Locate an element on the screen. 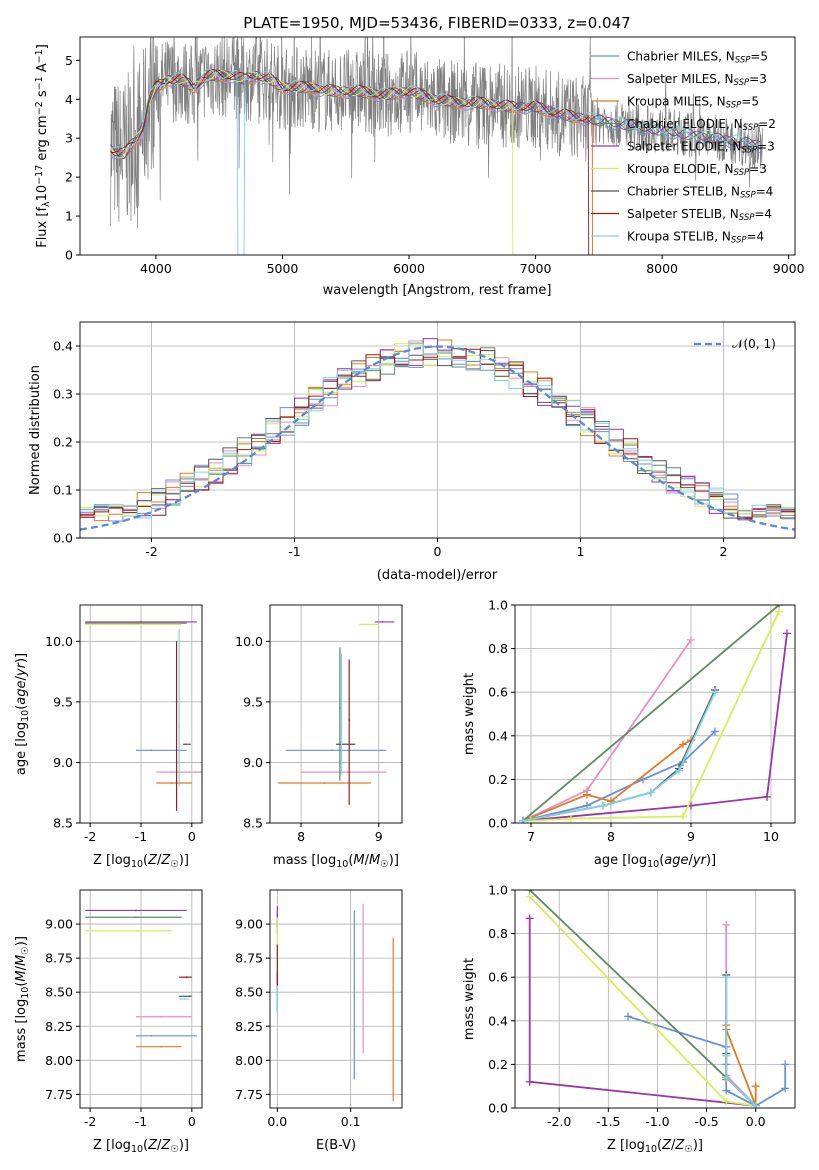 The height and width of the screenshot is (1170, 819). weight-vs-Z-ytick-label: 0.6 is located at coordinates (498, 977).